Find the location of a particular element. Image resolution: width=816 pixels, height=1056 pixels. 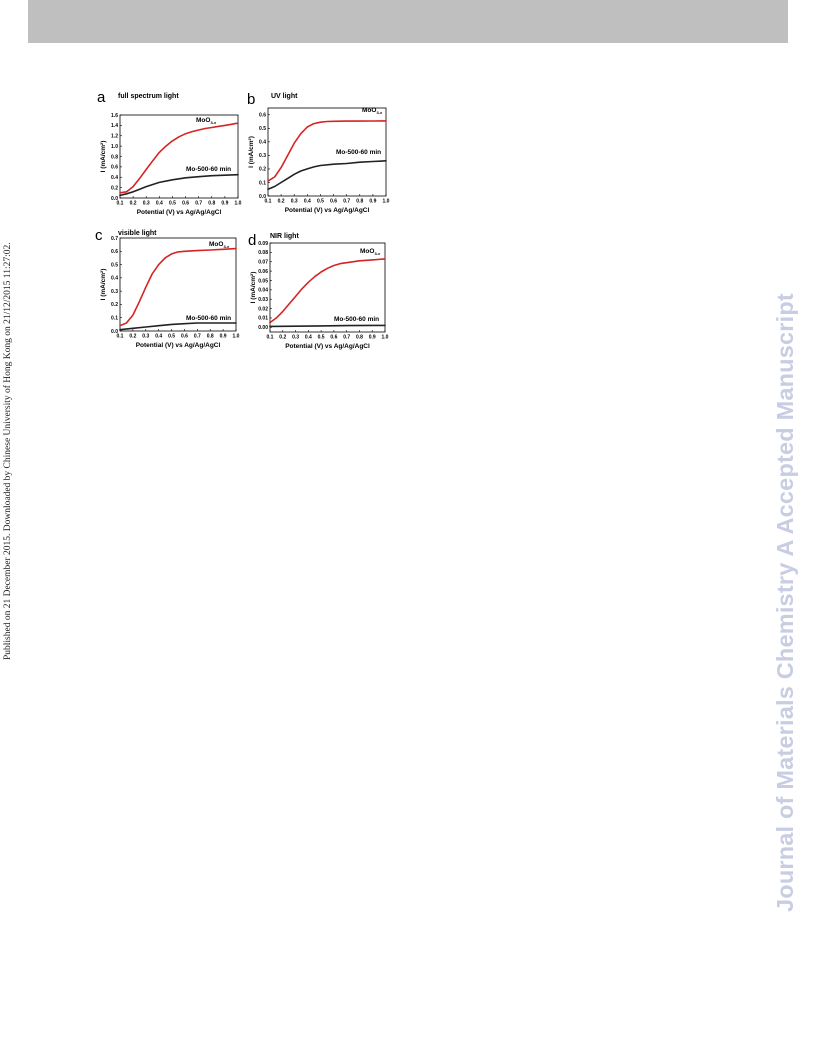

chart-d-ytick-label-4: 0.04 is located at coordinates (263, 291).